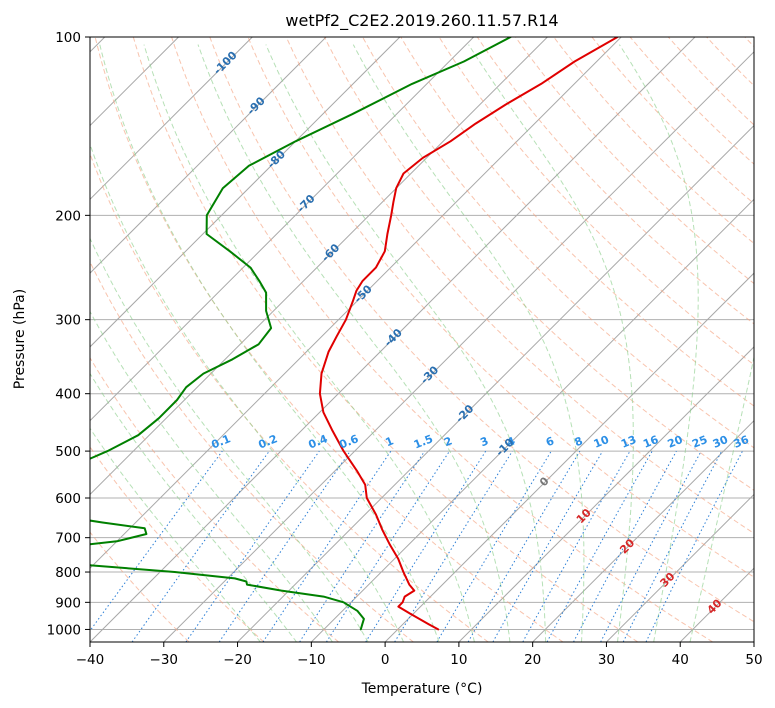 This screenshot has width=775, height=708. What do you see at coordinates (741, 442) in the screenshot?
I see `mixing-ratio-label: 36` at bounding box center [741, 442].